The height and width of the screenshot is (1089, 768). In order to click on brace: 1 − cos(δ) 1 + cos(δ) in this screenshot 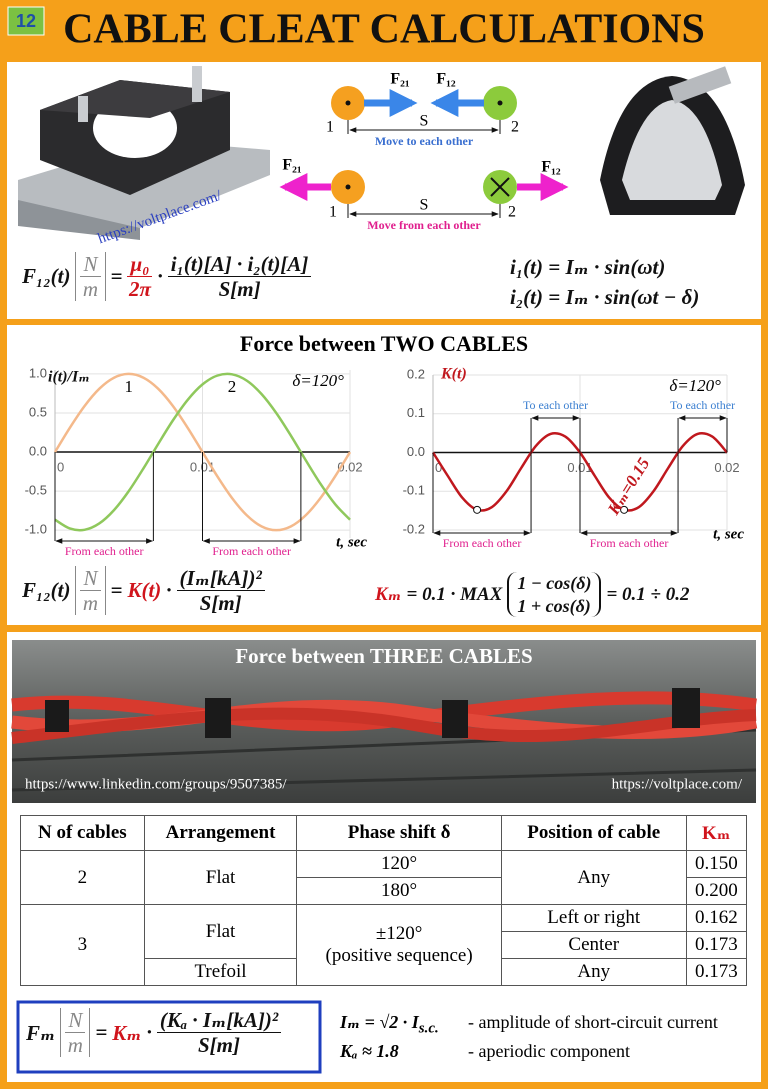, I will do `click(554, 594)`.